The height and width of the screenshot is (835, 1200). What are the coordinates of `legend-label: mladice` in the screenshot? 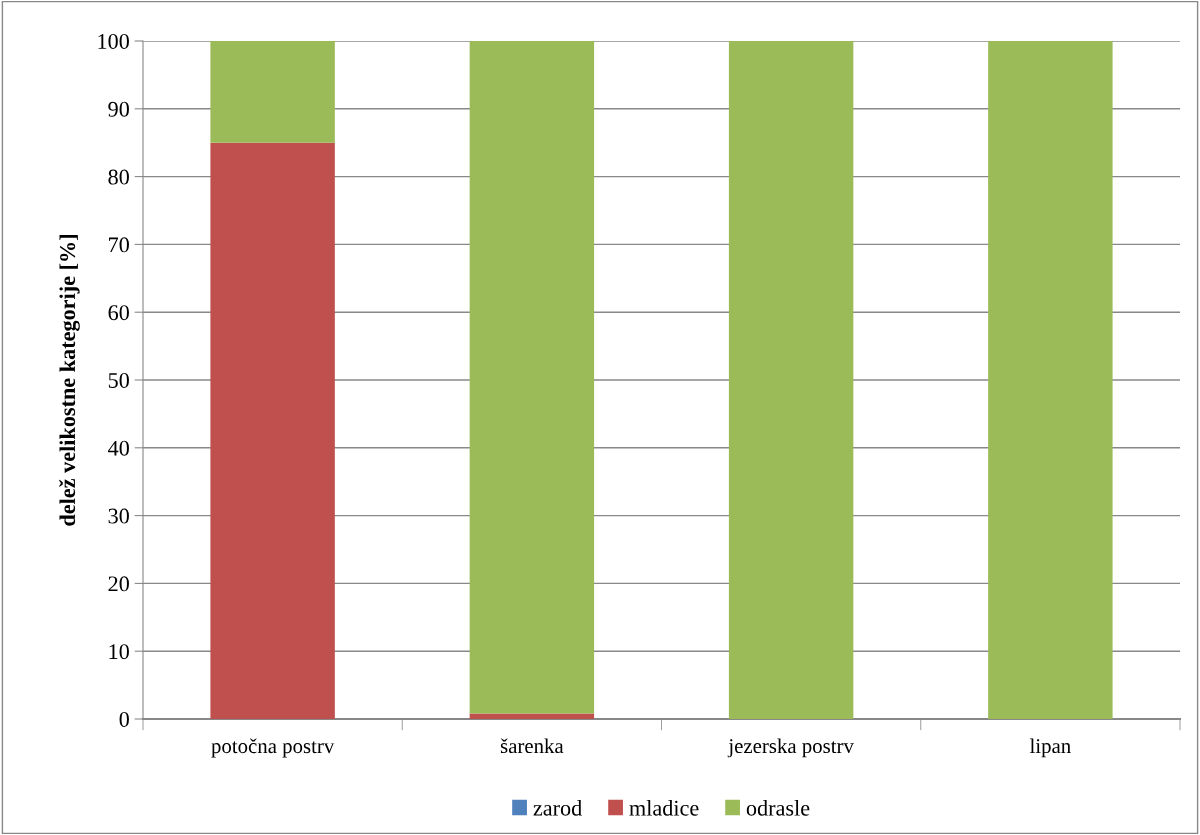 It's located at (664, 808).